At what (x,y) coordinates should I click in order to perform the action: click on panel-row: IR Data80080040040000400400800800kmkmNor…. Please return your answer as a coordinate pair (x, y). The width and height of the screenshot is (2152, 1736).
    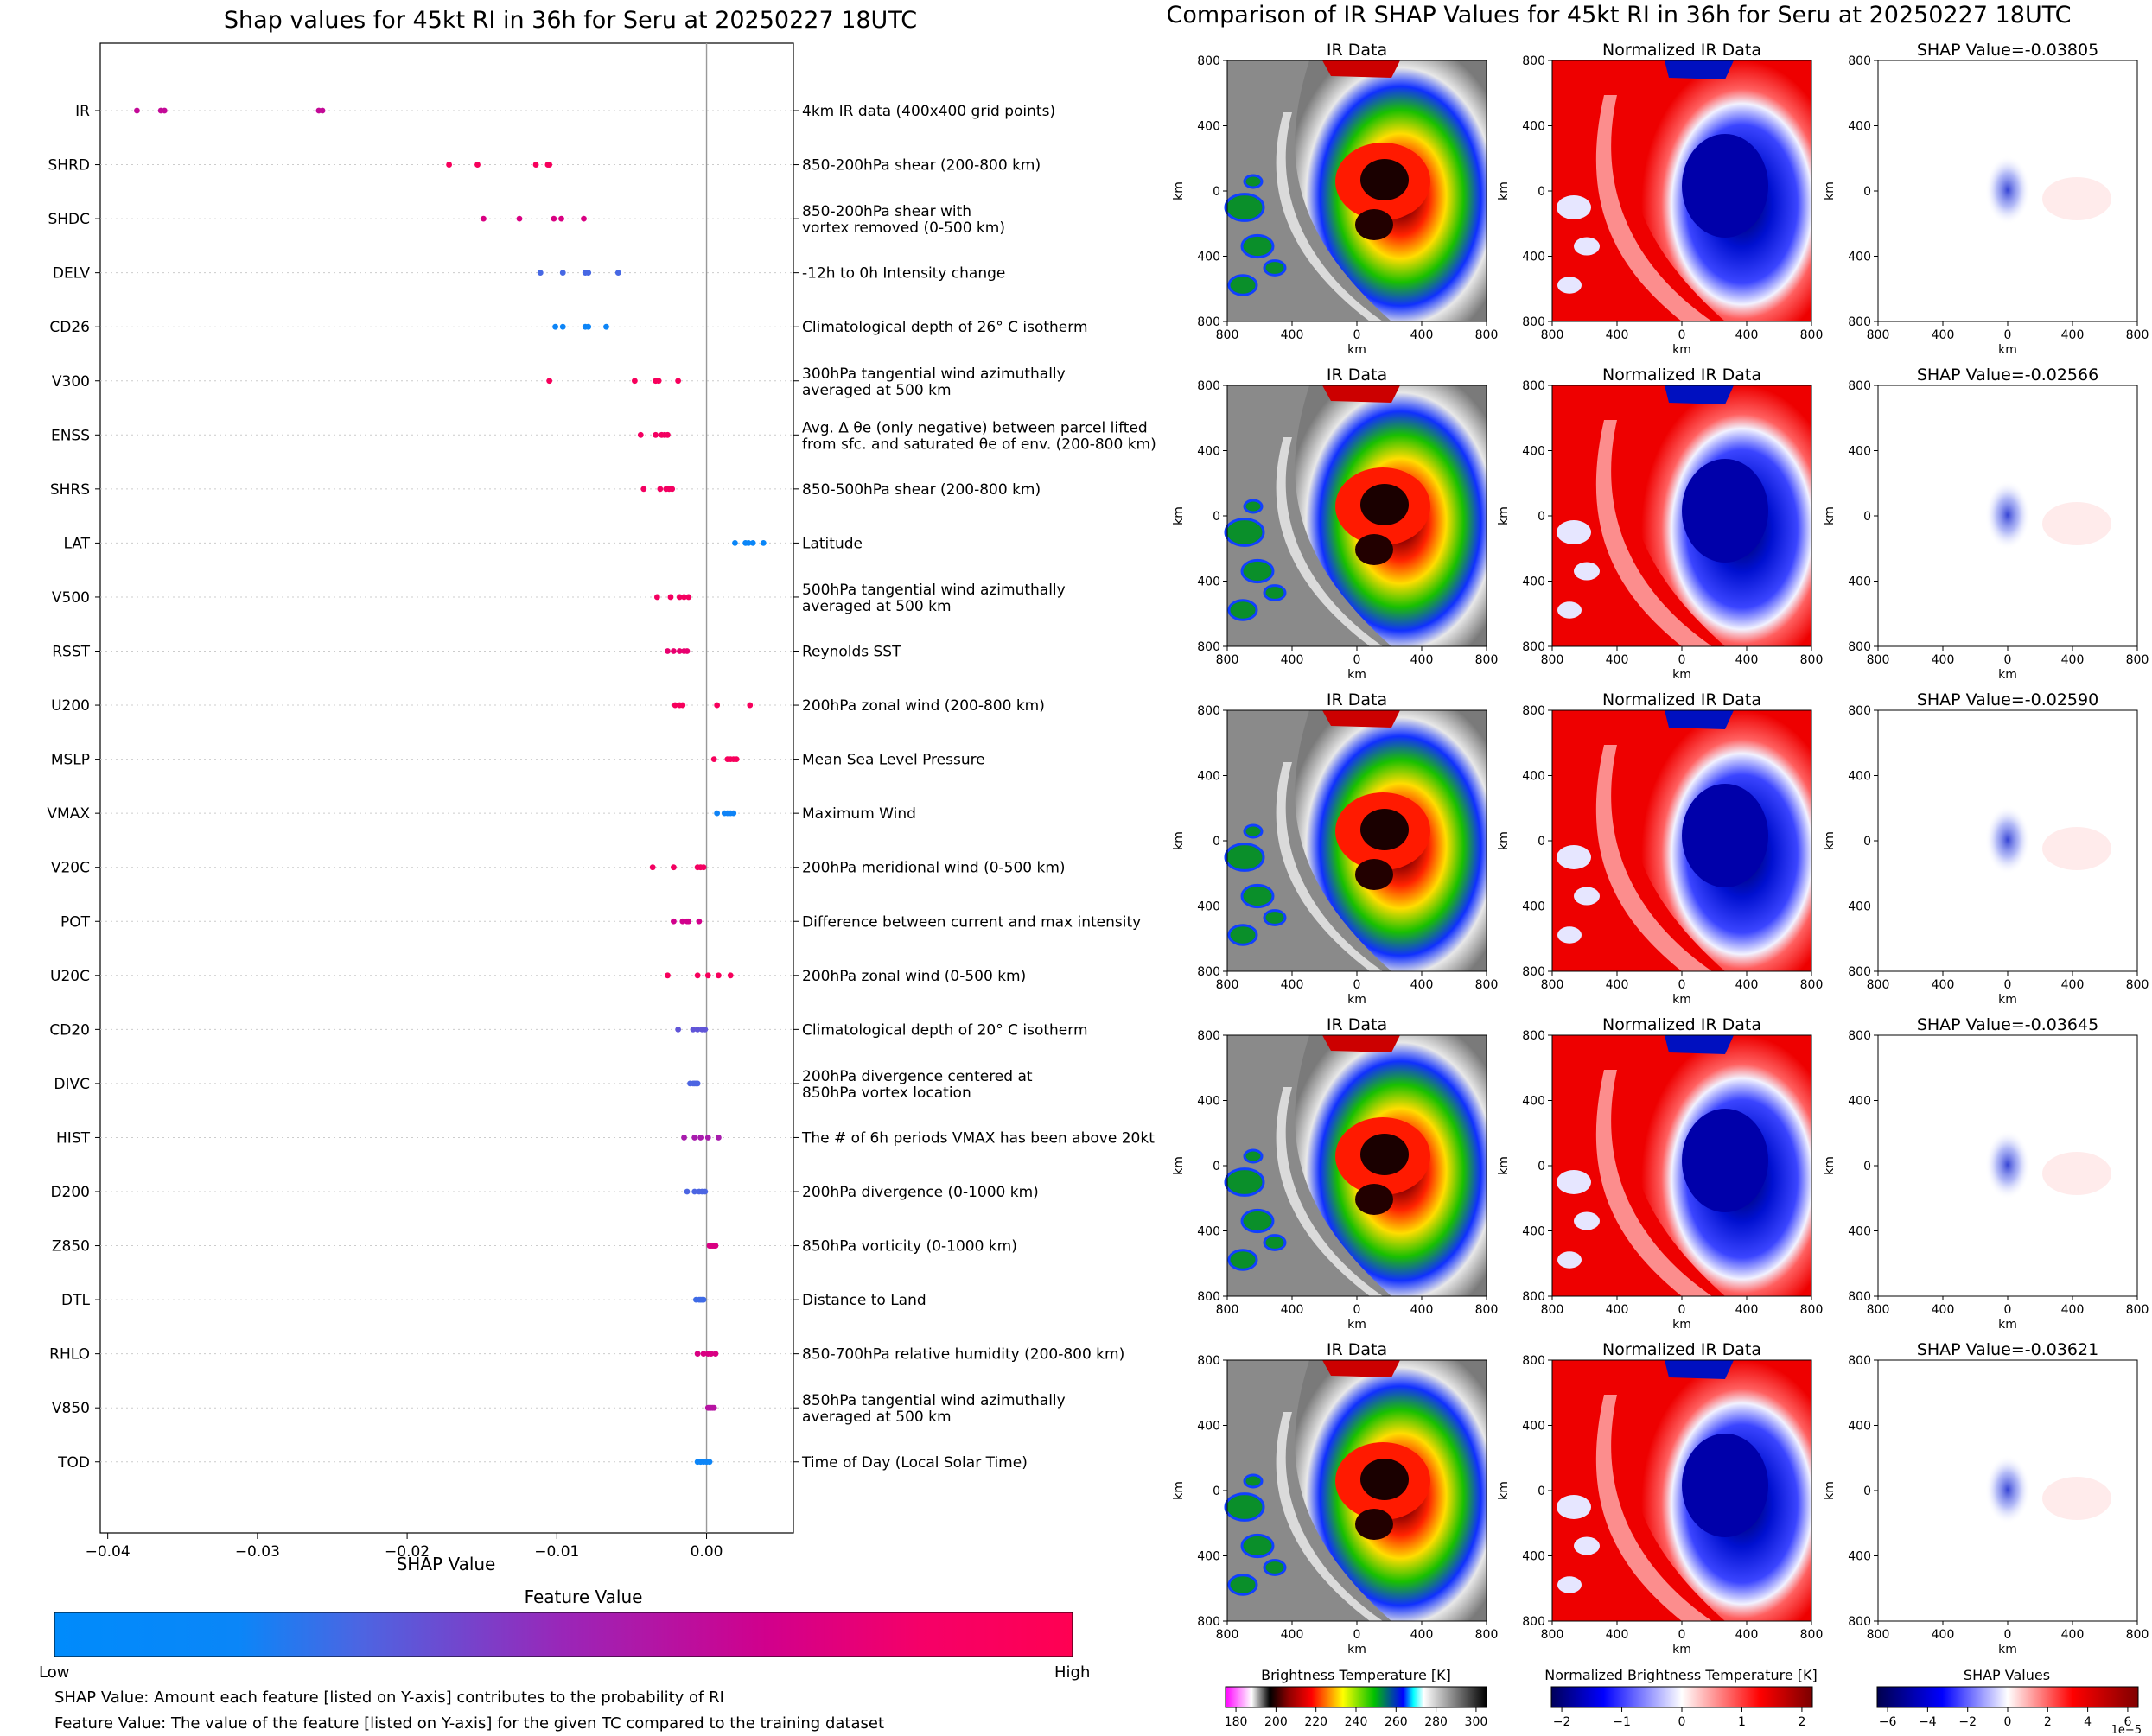
    Looking at the image, I should click on (1660, 524).